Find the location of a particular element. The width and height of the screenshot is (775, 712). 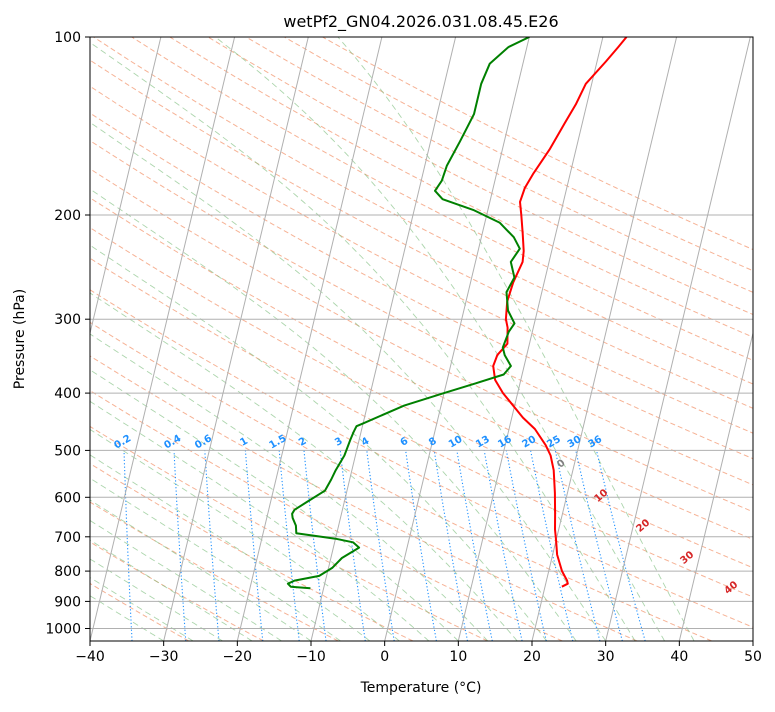

x-tick-label: 0 is located at coordinates (384, 657).